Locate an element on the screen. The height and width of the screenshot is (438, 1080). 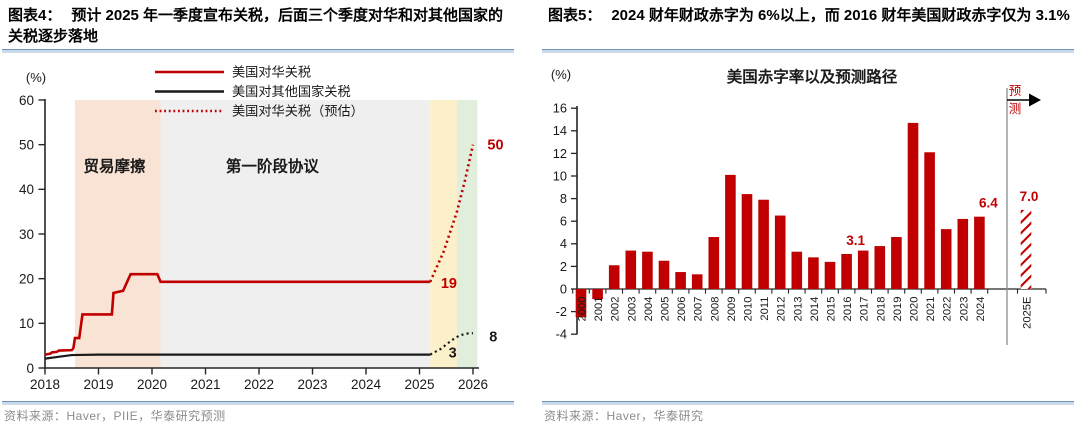
deficit-bar-2021 is located at coordinates (929, 220).